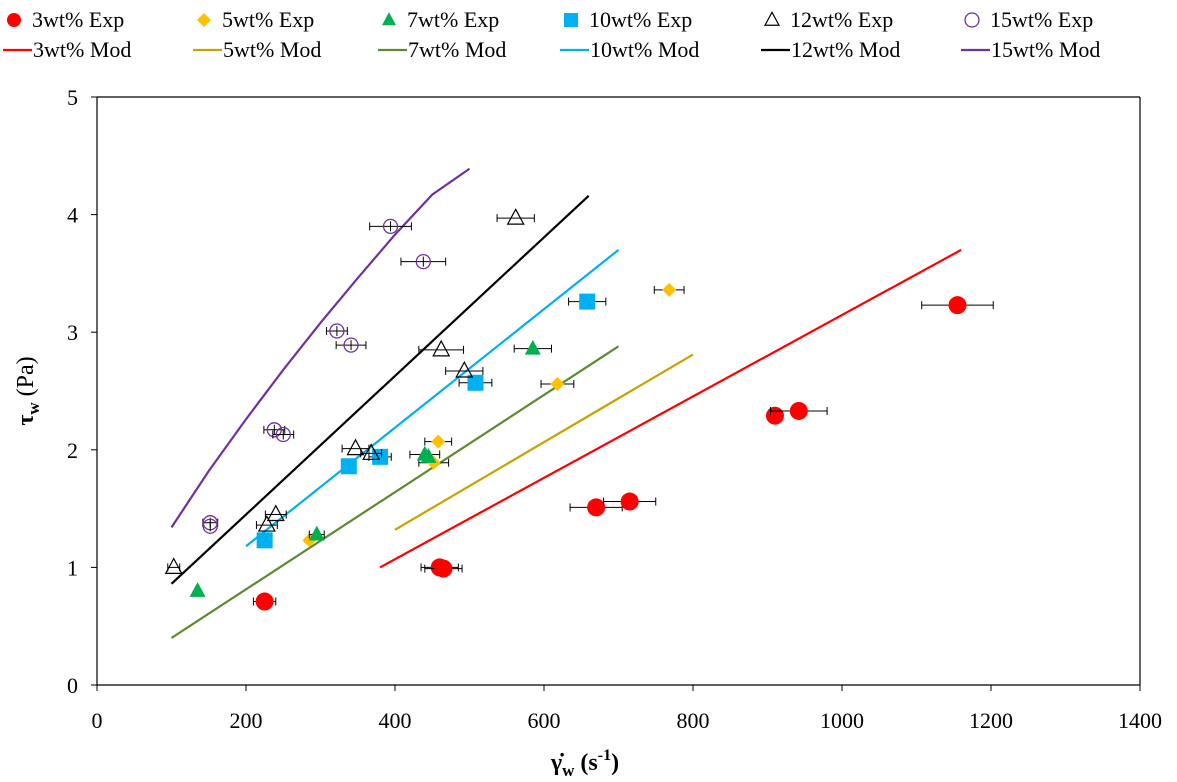  What do you see at coordinates (693, 720) in the screenshot?
I see `x-tick-label: 800` at bounding box center [693, 720].